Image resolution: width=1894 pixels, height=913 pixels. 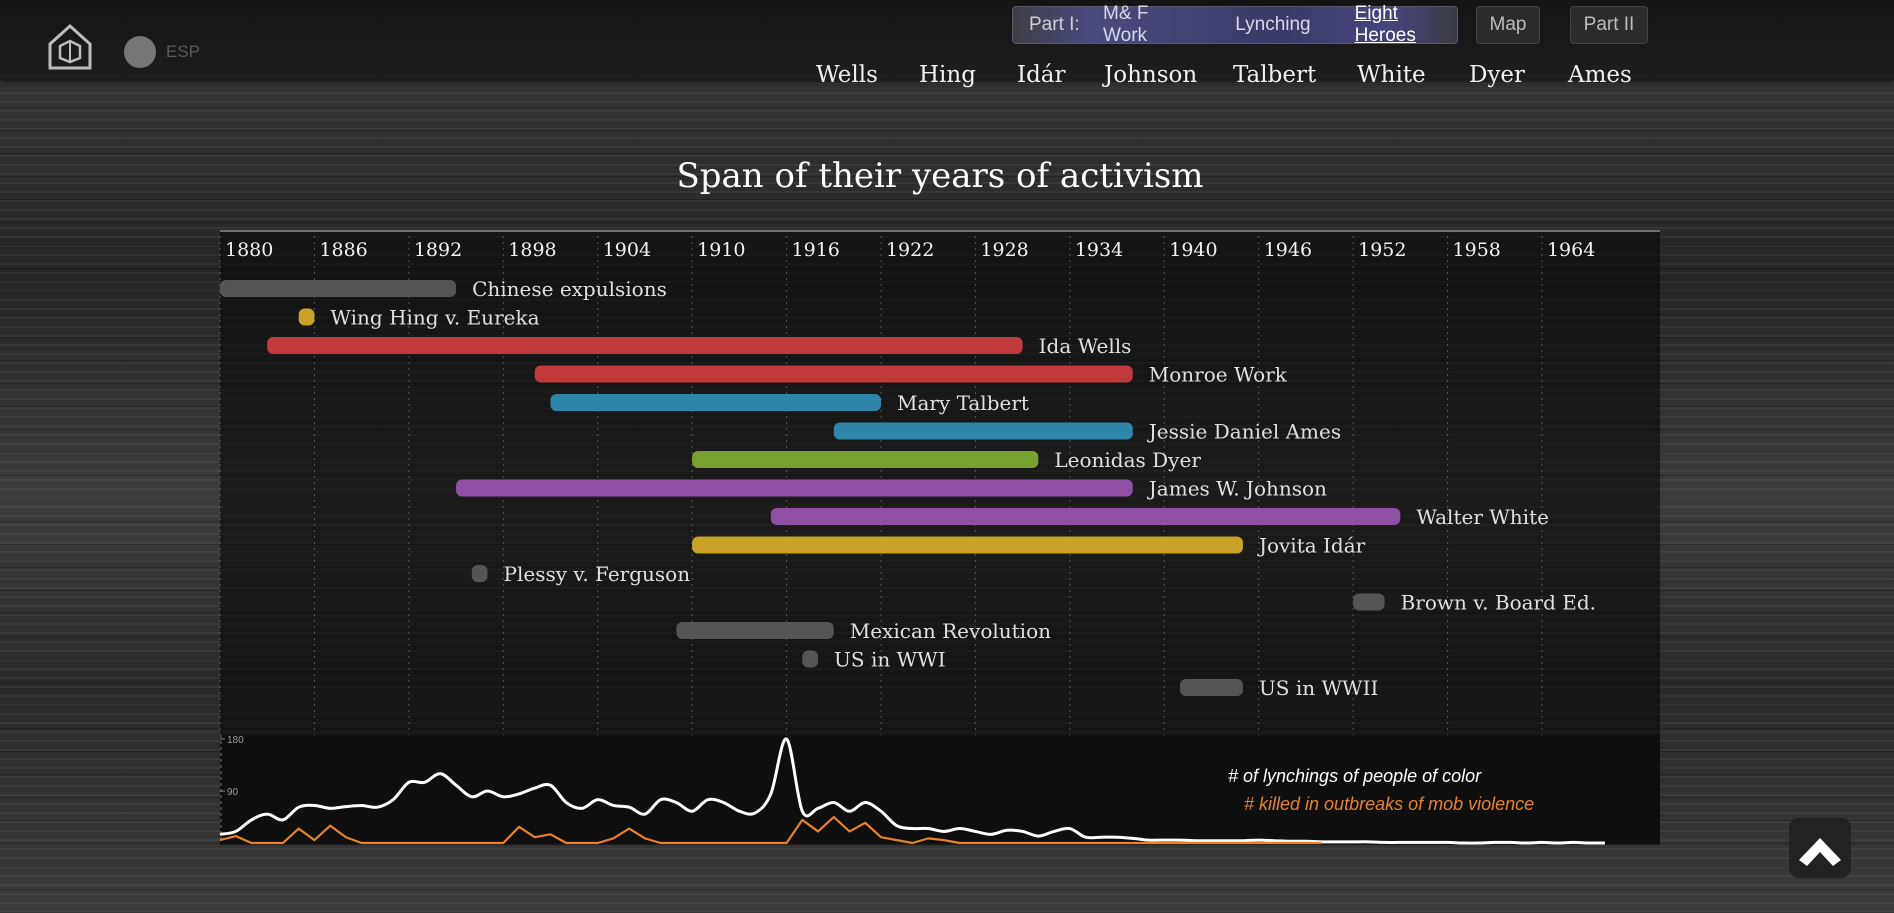 What do you see at coordinates (1382, 250) in the screenshot?
I see `x-tick-label: 1952` at bounding box center [1382, 250].